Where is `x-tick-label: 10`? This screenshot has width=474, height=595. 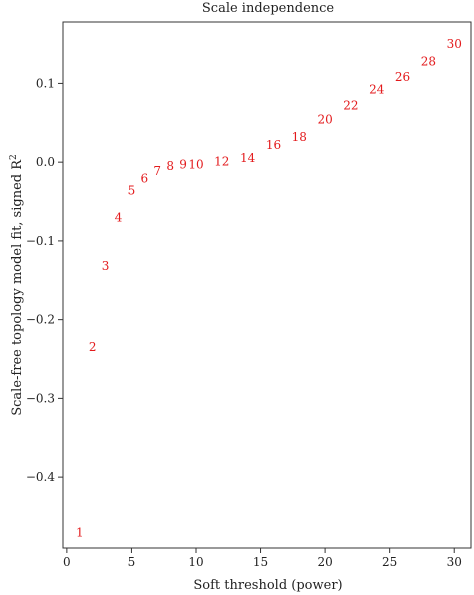
x-tick-label: 10 is located at coordinates (195, 562).